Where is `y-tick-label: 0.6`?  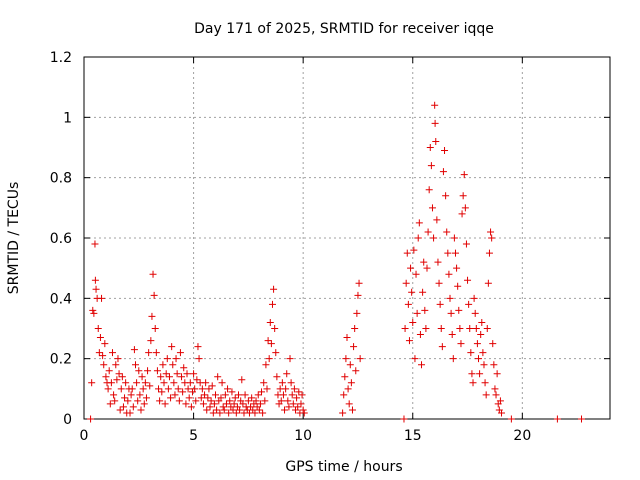 y-tick-label: 0.6 is located at coordinates (61, 239).